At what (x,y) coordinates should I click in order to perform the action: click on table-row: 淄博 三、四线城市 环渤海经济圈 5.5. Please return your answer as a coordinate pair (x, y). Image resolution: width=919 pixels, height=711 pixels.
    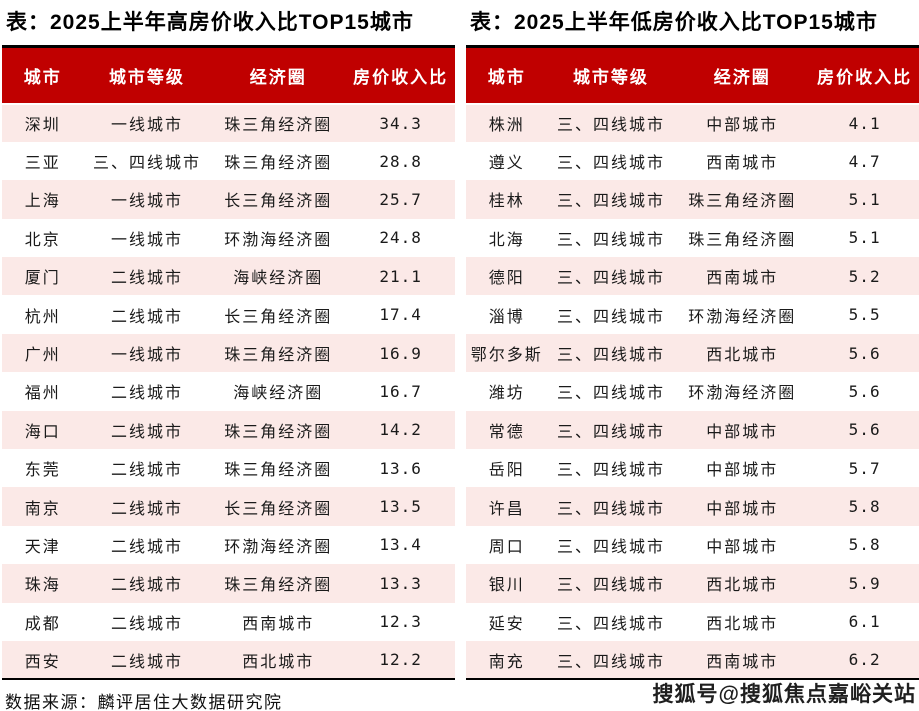
    Looking at the image, I should click on (692, 314).